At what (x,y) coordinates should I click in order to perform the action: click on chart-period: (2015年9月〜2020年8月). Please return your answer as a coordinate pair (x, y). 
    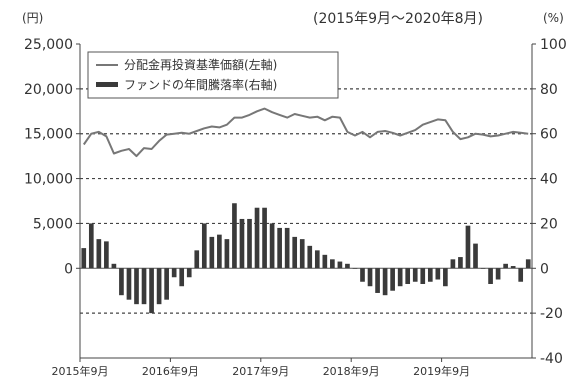
    Looking at the image, I should click on (398, 19).